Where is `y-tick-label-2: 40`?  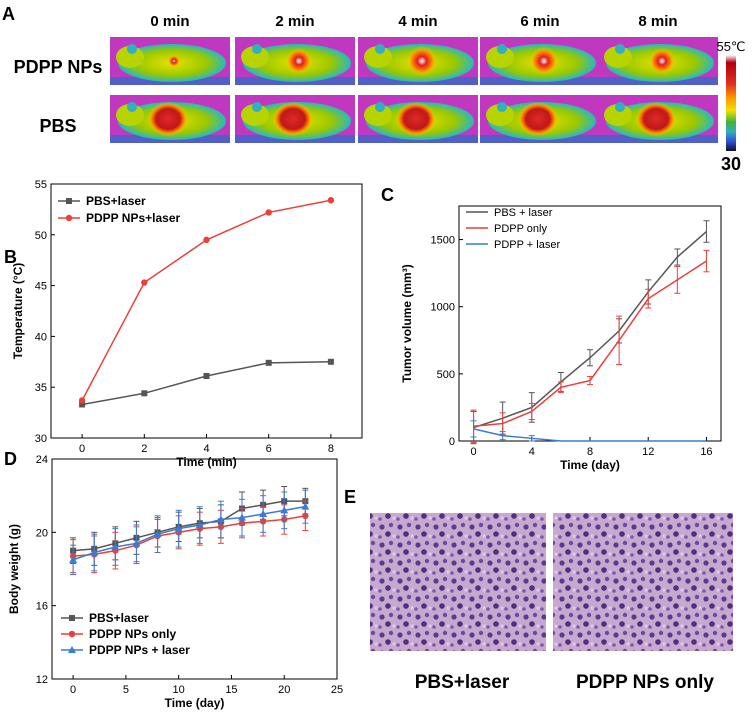 y-tick-label-2: 40 is located at coordinates (41, 337).